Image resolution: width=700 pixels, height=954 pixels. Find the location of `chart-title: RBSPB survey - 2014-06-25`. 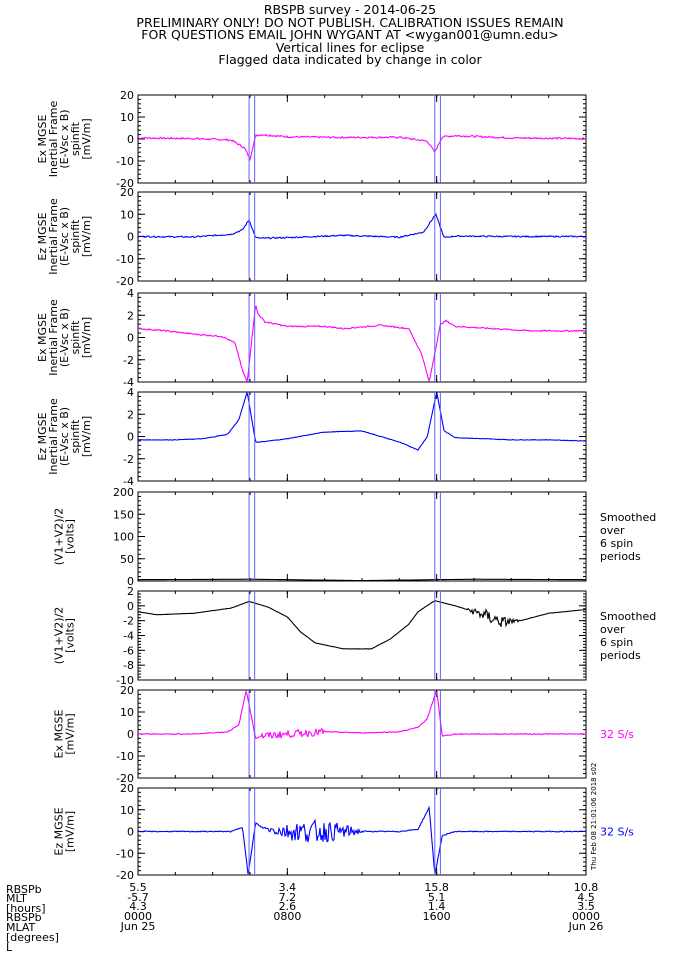

chart-title: RBSPB survey - 2014-06-25 is located at coordinates (350, 9).